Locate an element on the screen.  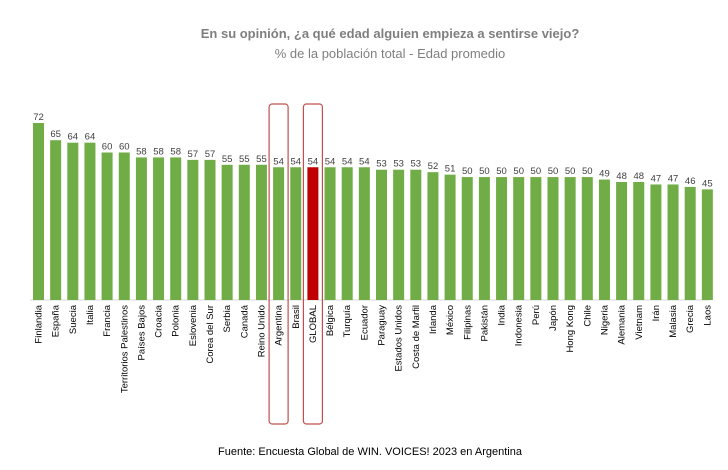
value-label-costa-de-marfil: 53 is located at coordinates (416, 164).